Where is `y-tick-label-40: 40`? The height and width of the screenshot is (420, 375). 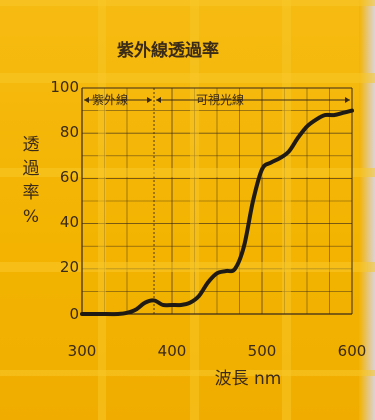 y-tick-label-40: 40 is located at coordinates (69, 222).